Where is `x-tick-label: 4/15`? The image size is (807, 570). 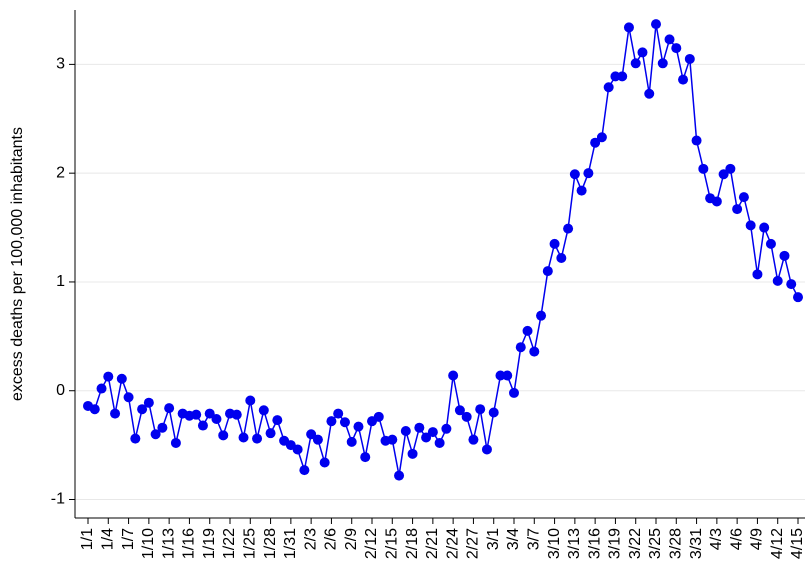 x-tick-label: 4/15 is located at coordinates (797, 543).